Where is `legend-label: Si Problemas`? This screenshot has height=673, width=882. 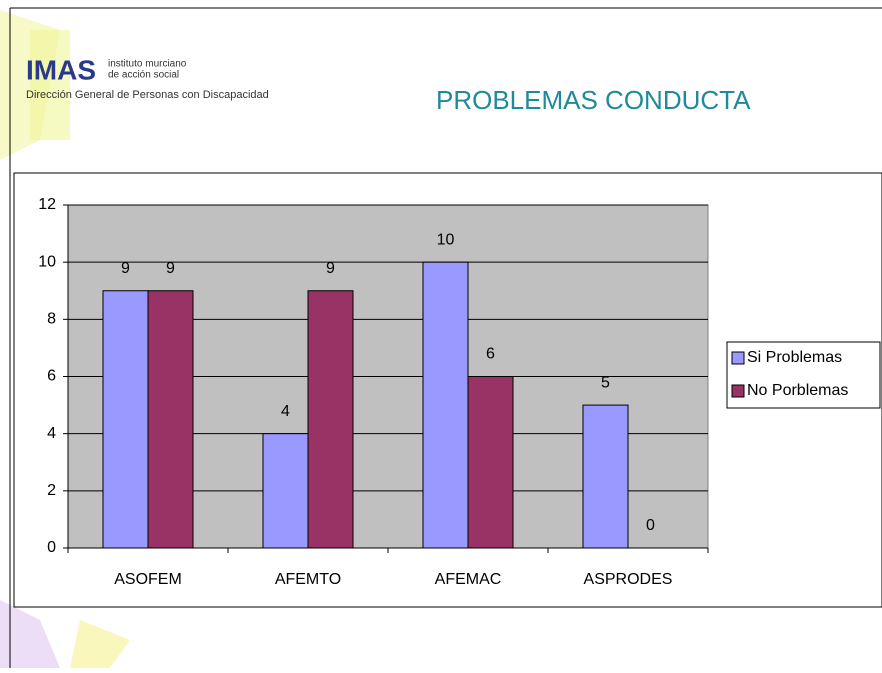 legend-label: Si Problemas is located at coordinates (794, 357).